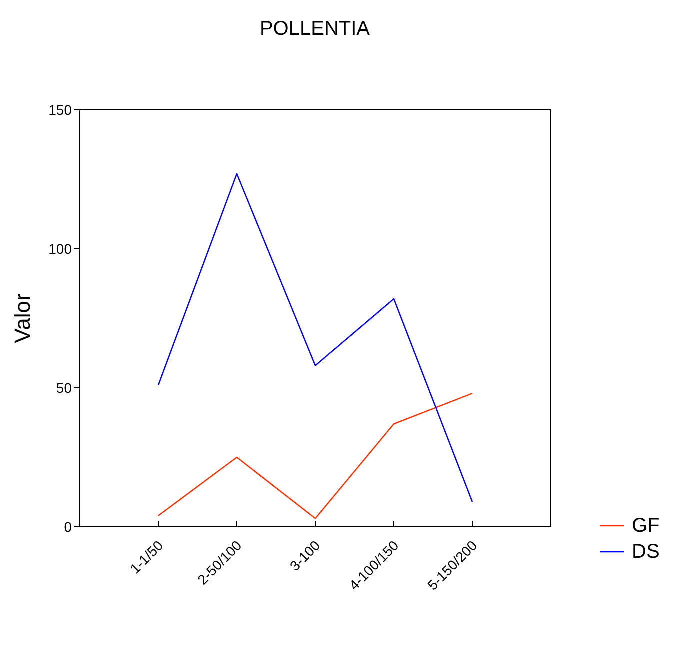  Describe the element at coordinates (68, 526) in the screenshot. I see `y-tick-label: 0` at that location.